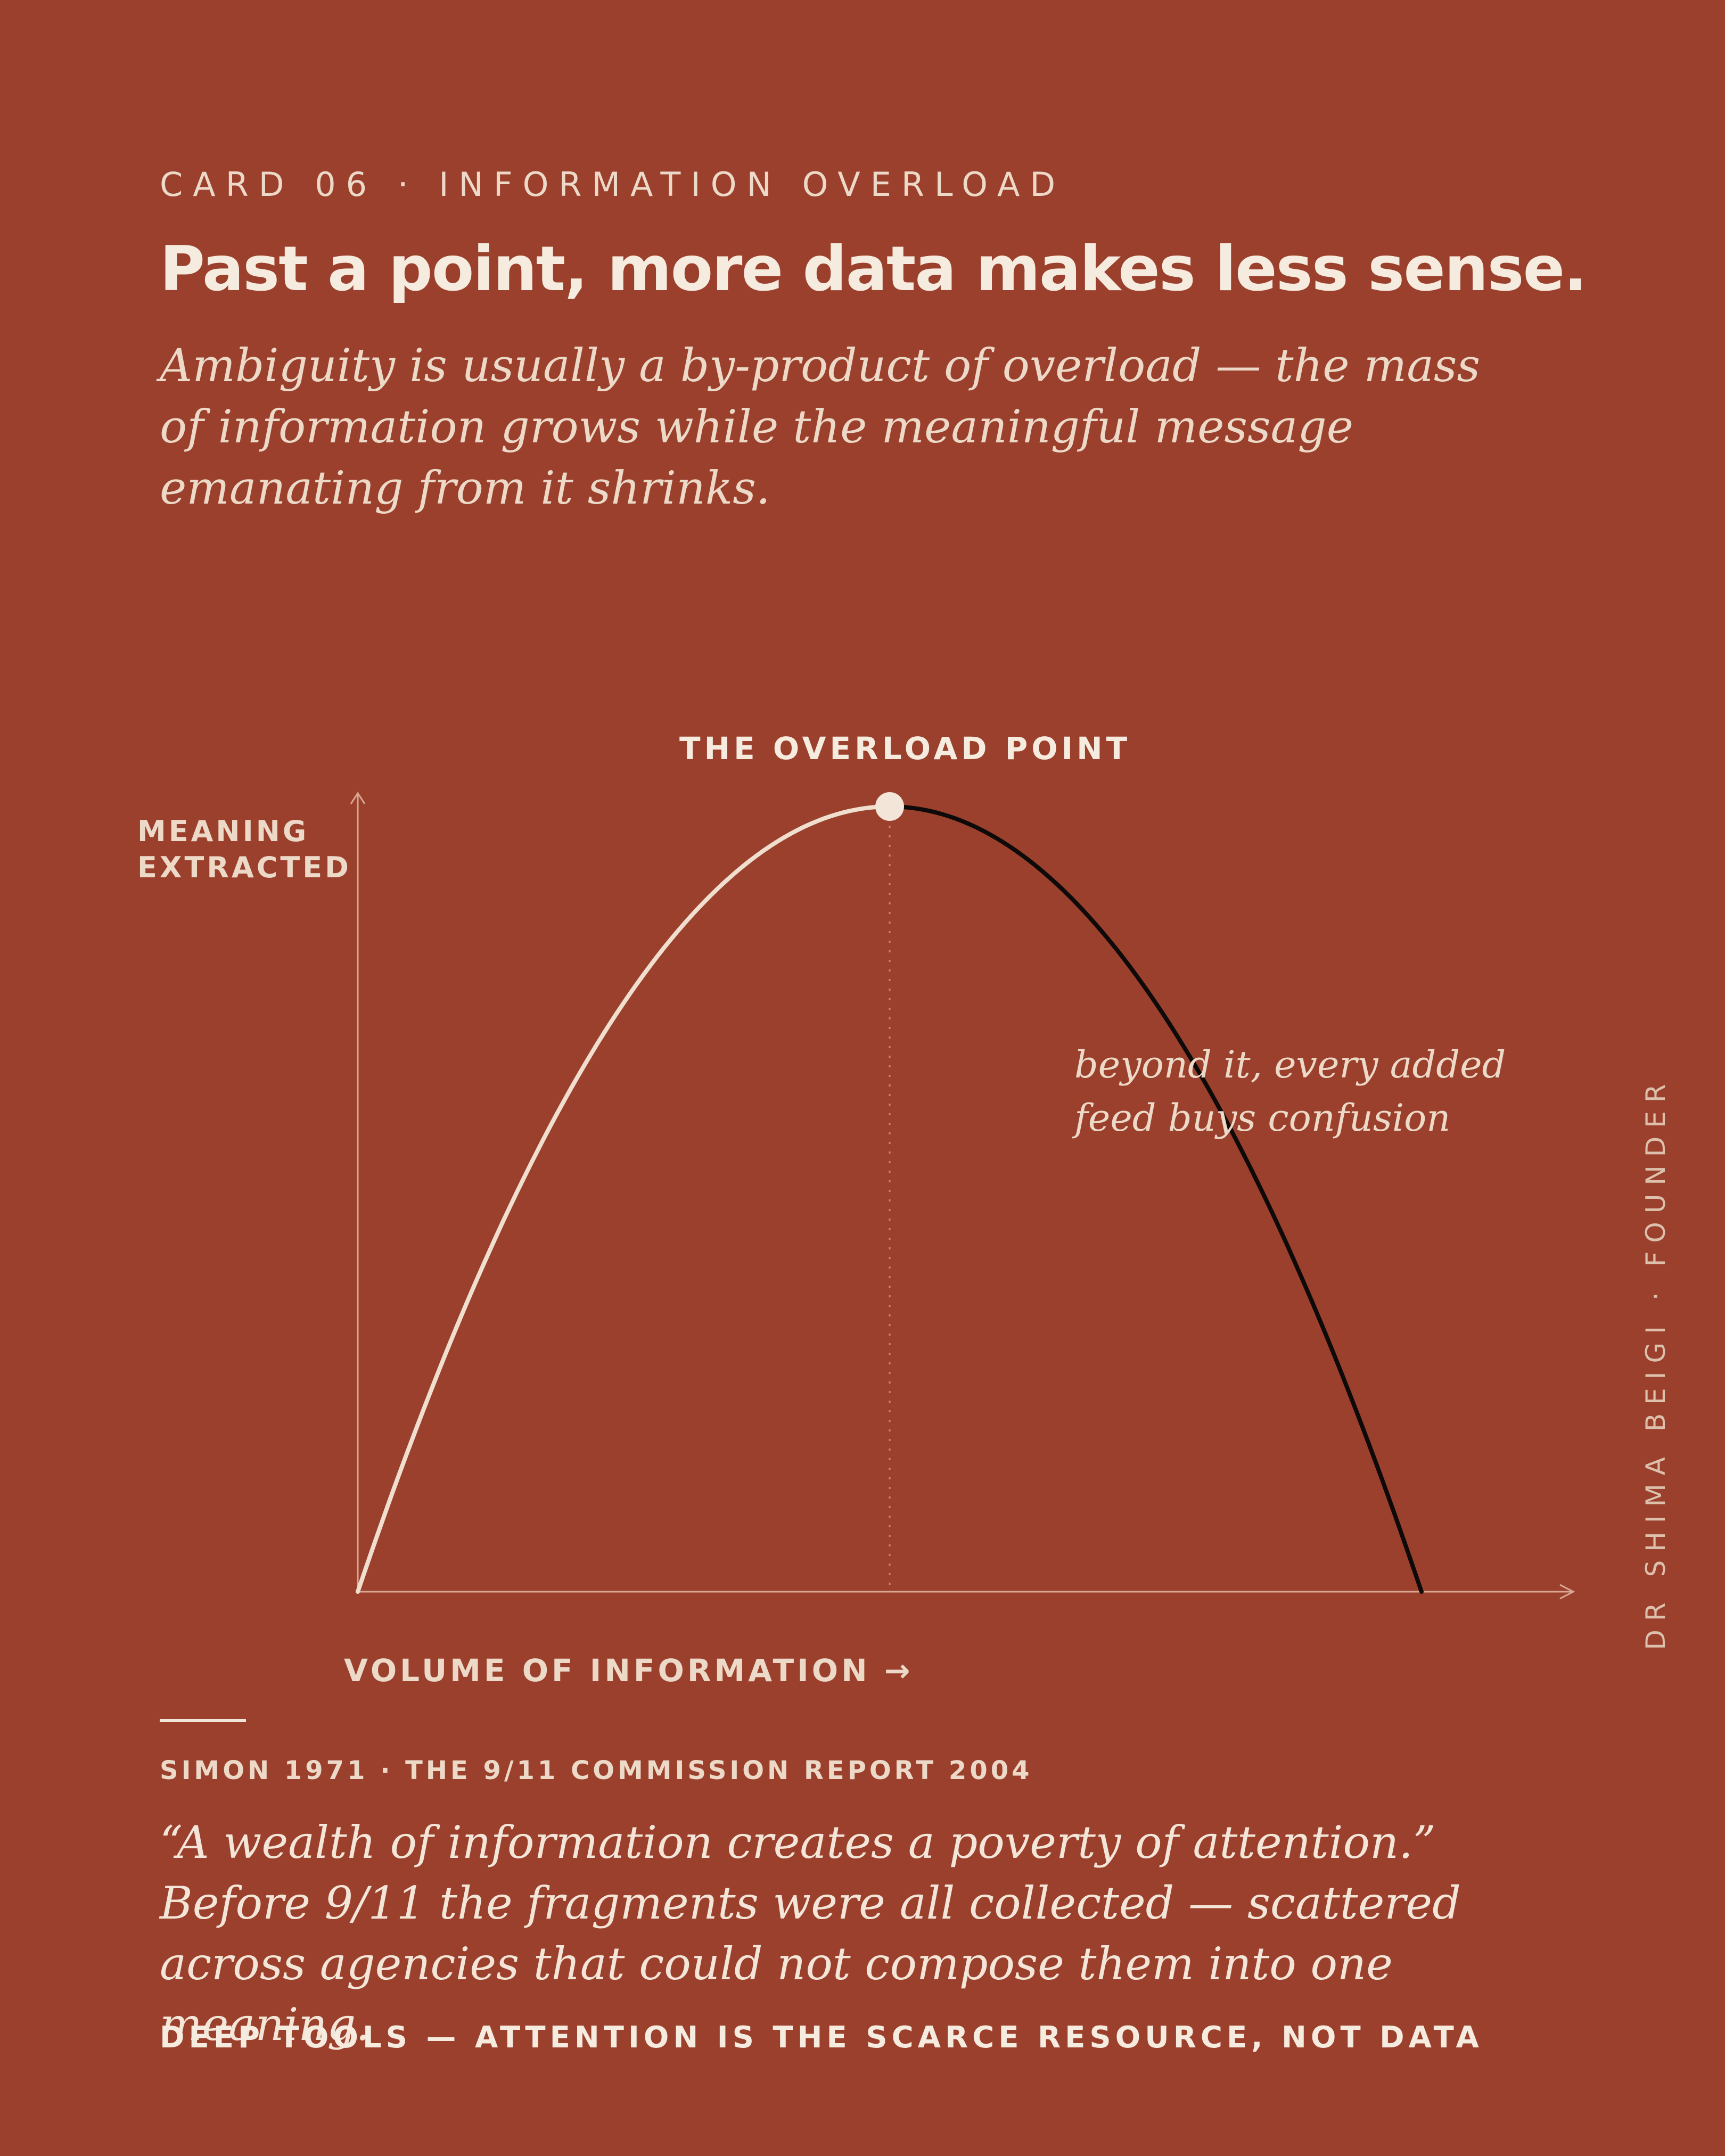  Describe the element at coordinates (1567, 1592) in the screenshot. I see `x-axis-arrowhead` at that location.